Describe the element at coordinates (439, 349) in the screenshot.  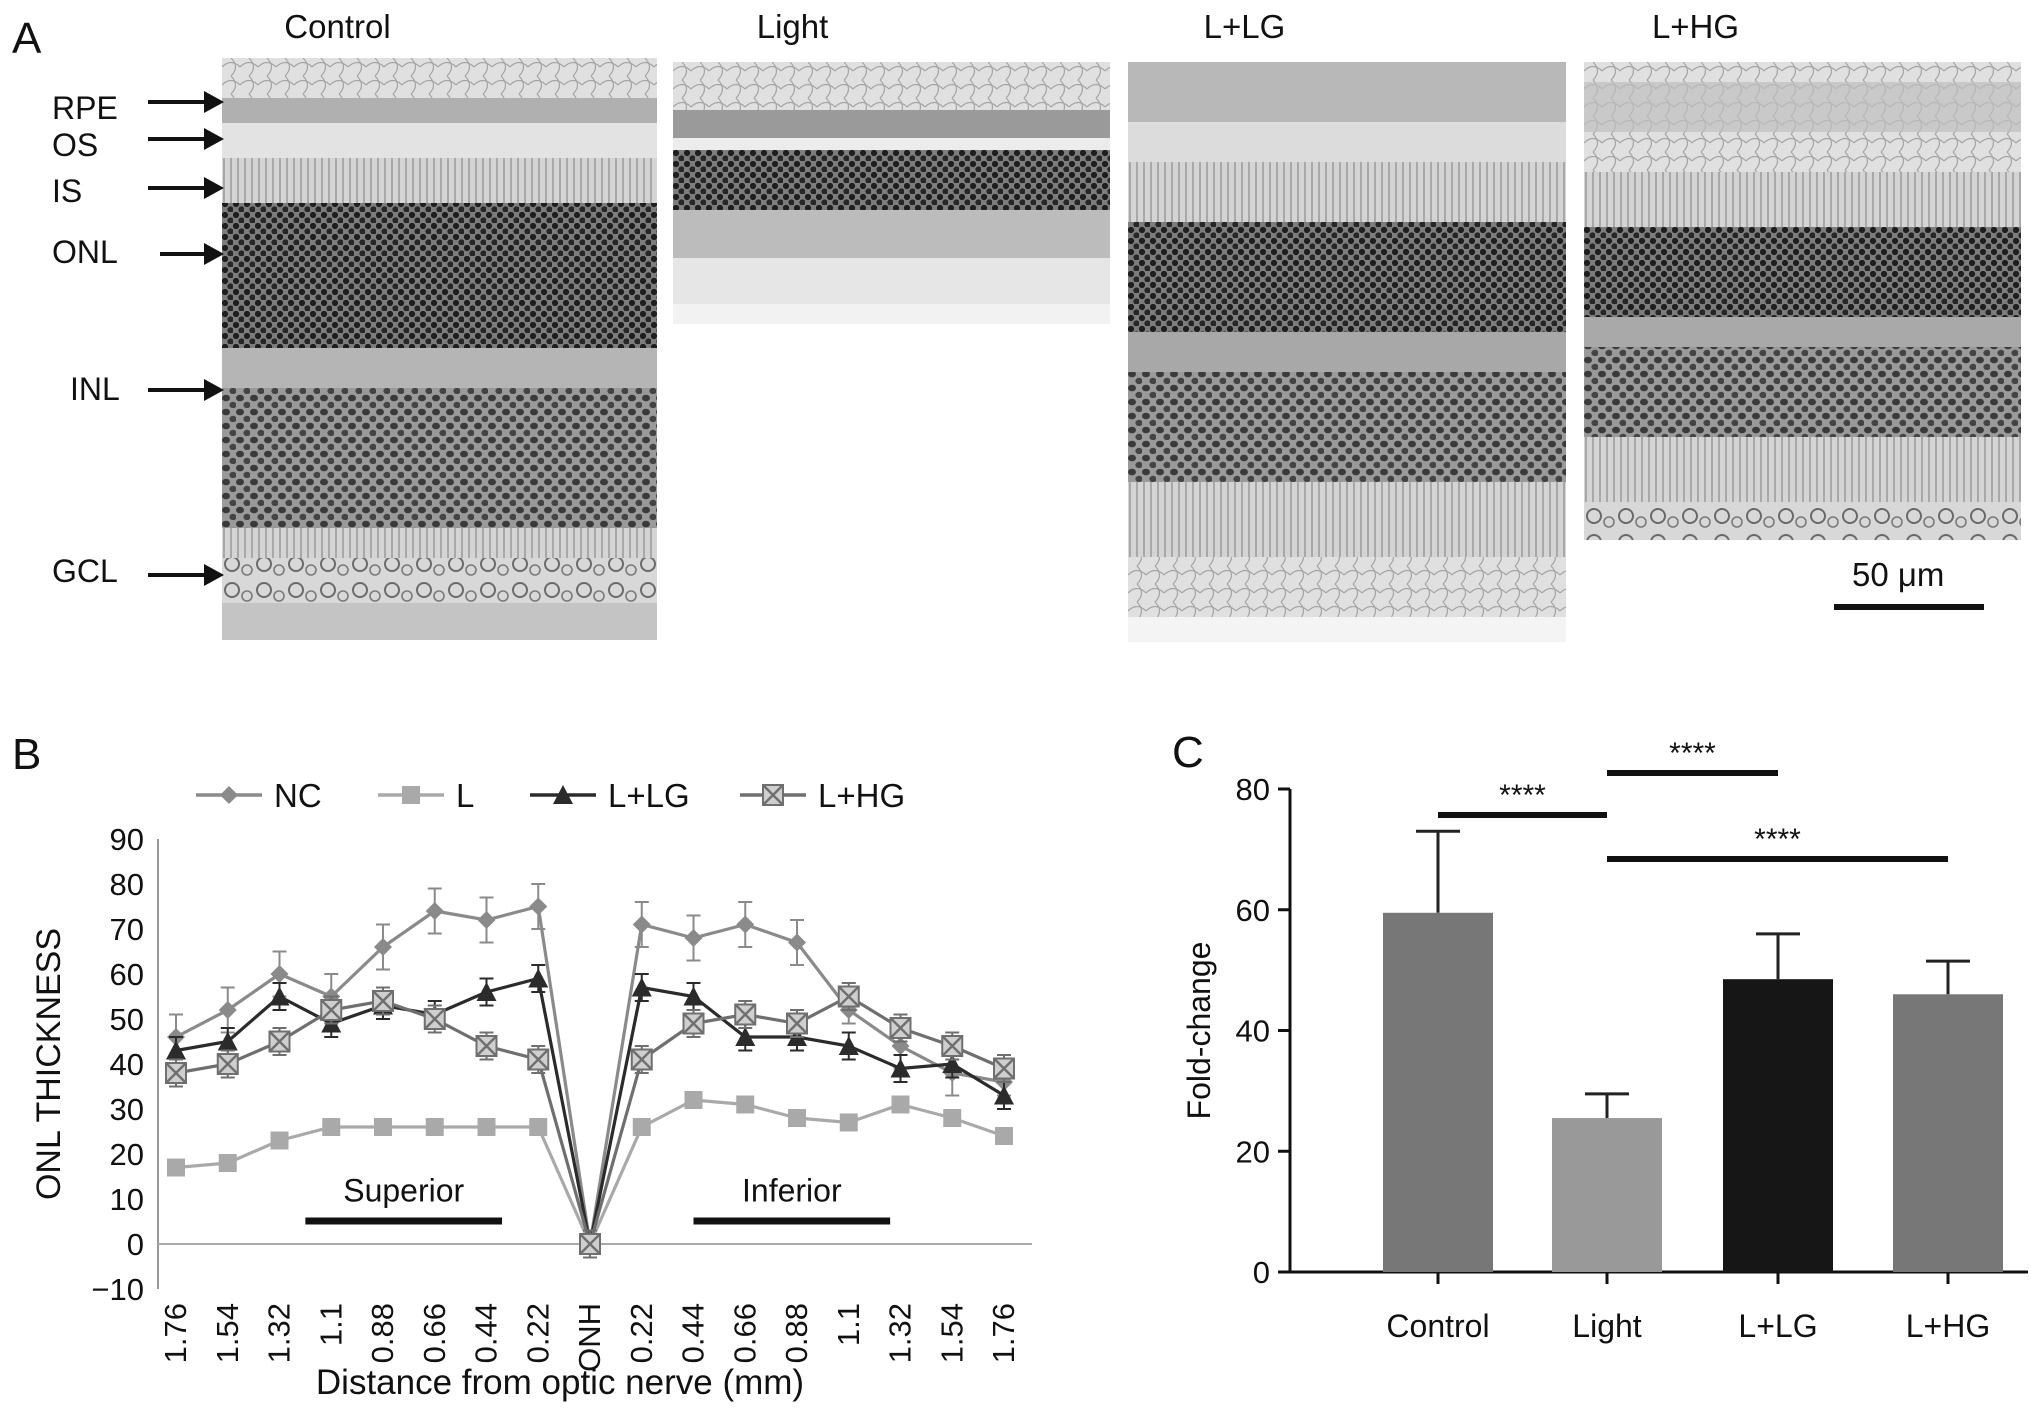
I see `micrograph-control` at that location.